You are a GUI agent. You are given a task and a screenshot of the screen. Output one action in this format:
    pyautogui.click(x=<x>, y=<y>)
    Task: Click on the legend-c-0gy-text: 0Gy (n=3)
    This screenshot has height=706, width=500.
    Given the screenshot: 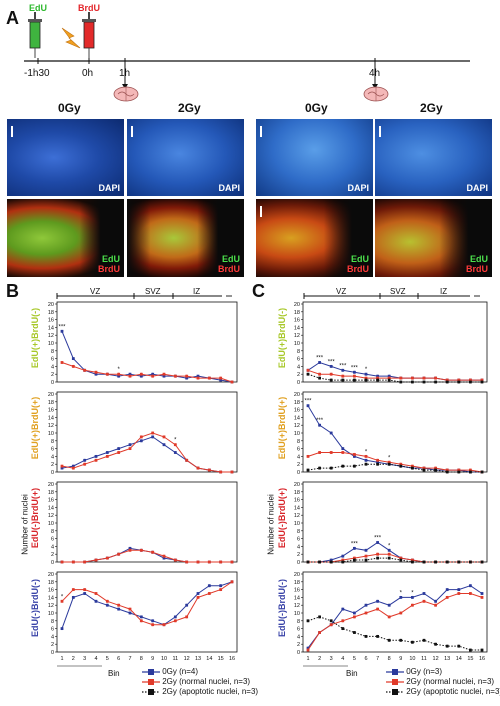 What is the action you would take?
    pyautogui.click(x=424, y=671)
    